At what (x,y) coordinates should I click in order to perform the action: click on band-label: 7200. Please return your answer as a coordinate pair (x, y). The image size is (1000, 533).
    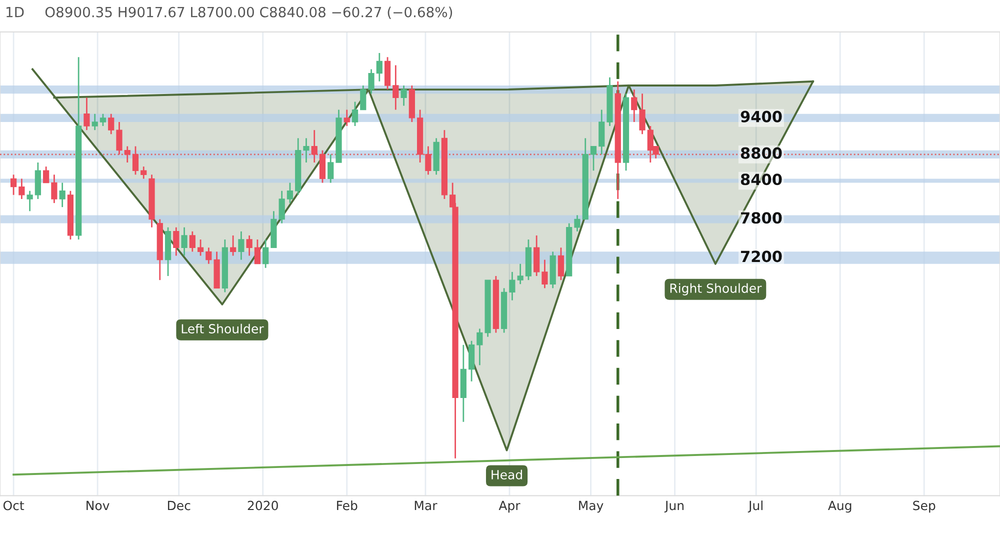
    Looking at the image, I should click on (761, 256).